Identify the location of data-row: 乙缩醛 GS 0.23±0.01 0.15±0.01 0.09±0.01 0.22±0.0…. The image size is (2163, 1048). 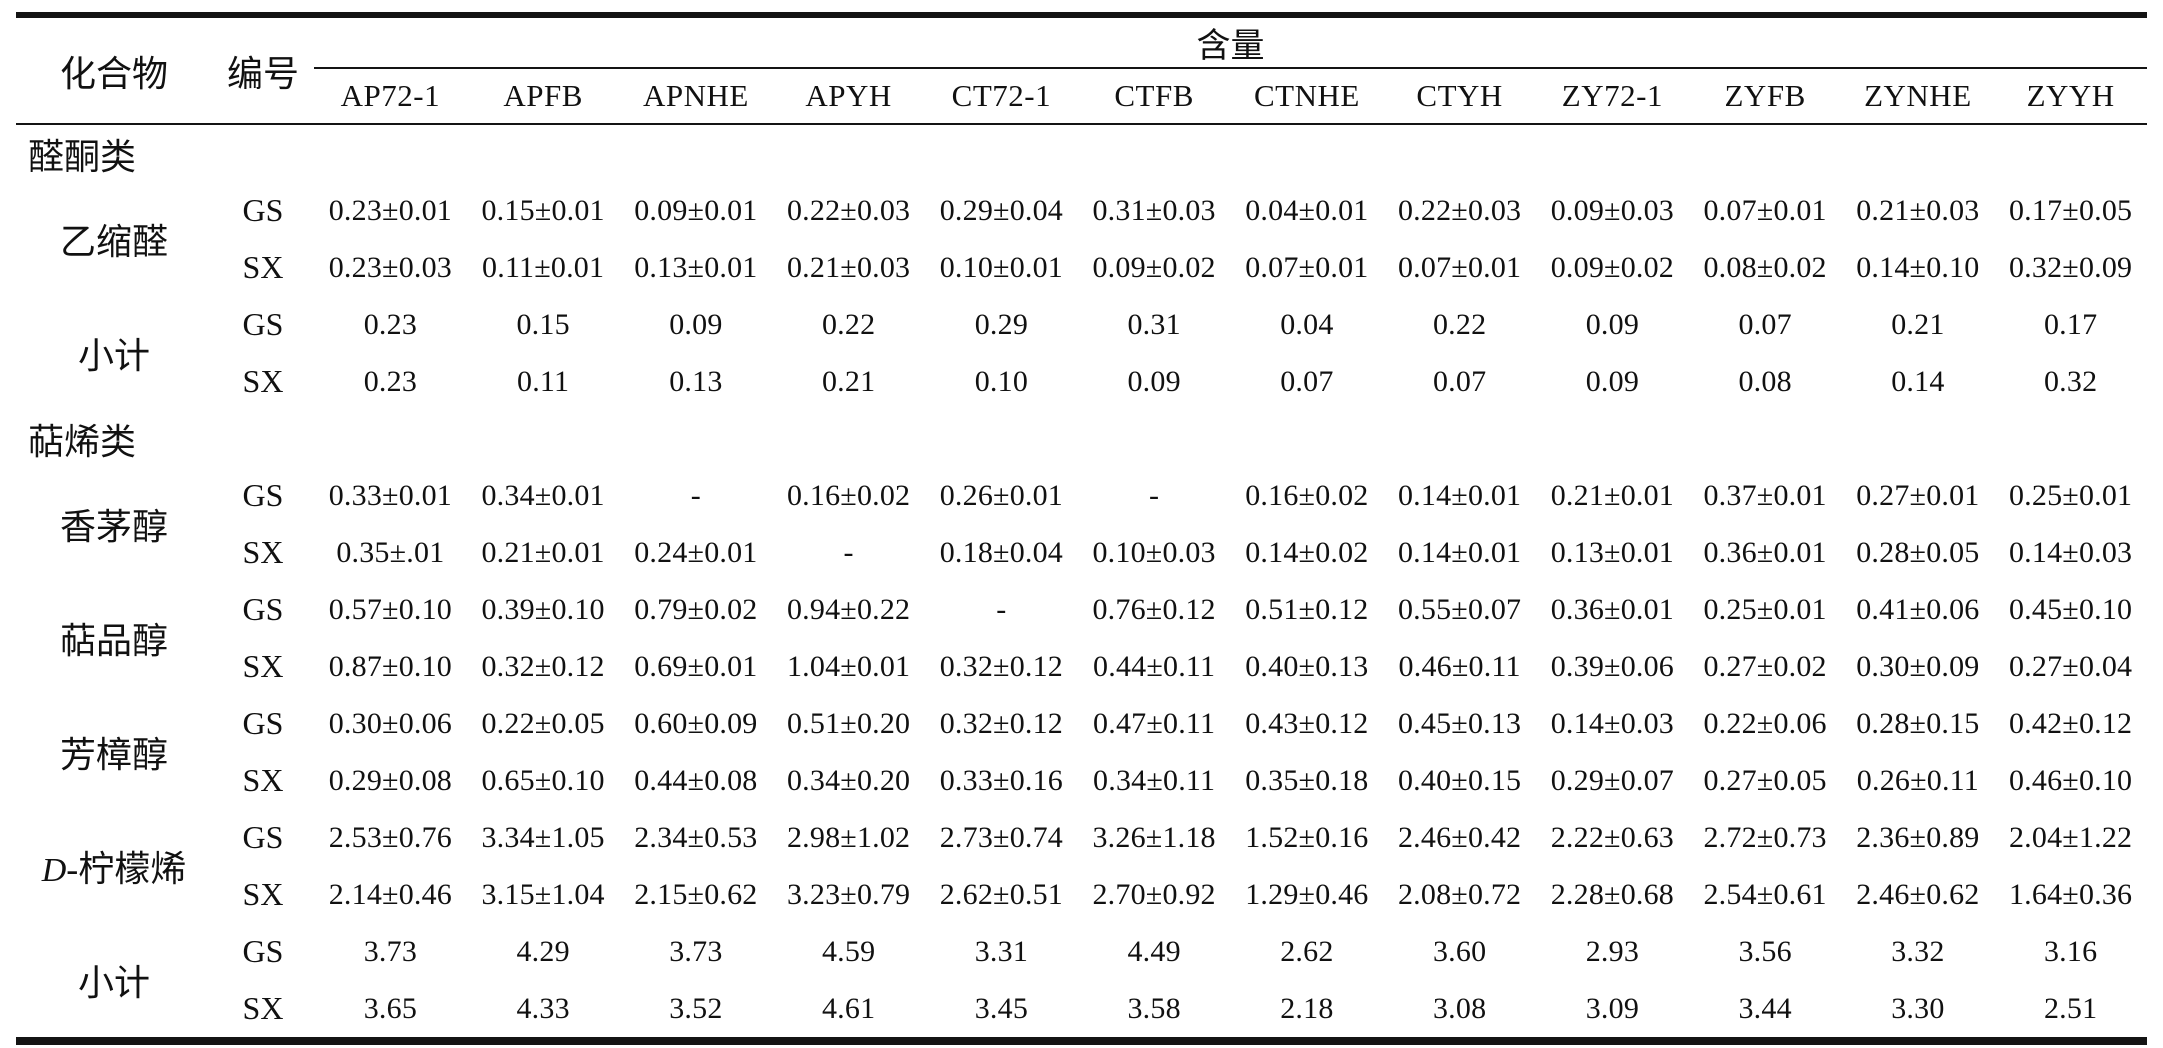
(1081, 222).